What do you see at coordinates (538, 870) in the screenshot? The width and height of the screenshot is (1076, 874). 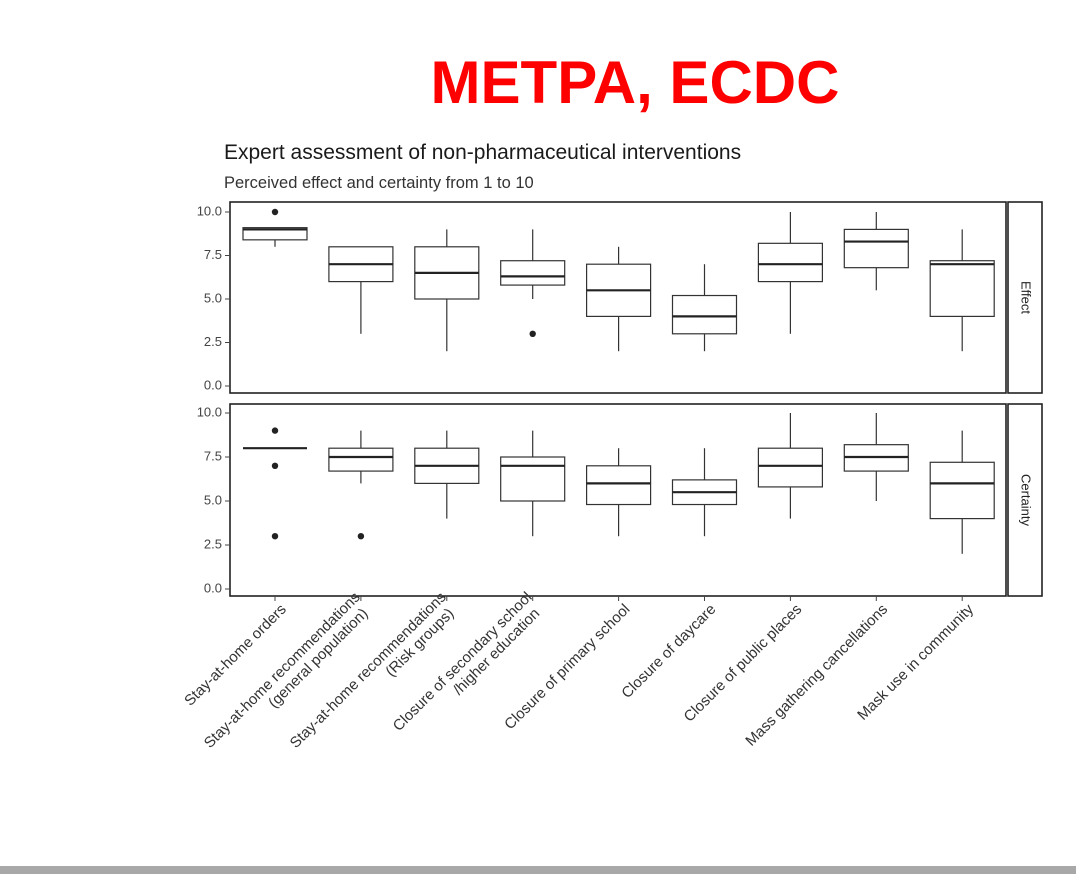 I see `bottom-divider` at bounding box center [538, 870].